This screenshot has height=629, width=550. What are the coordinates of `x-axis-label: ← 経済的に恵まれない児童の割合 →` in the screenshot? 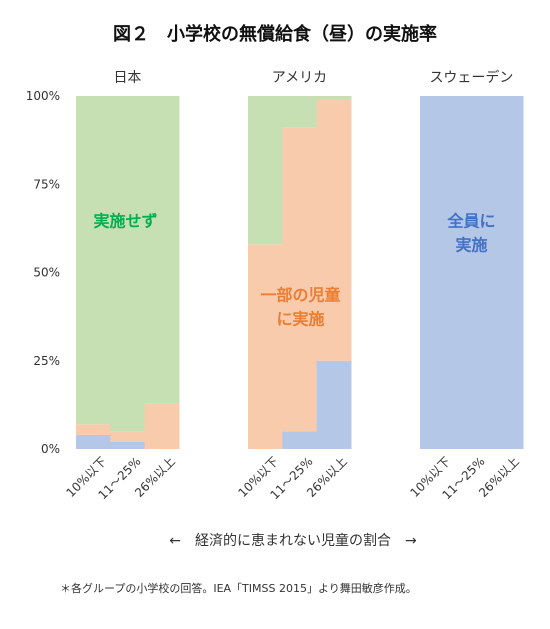 It's located at (293, 540).